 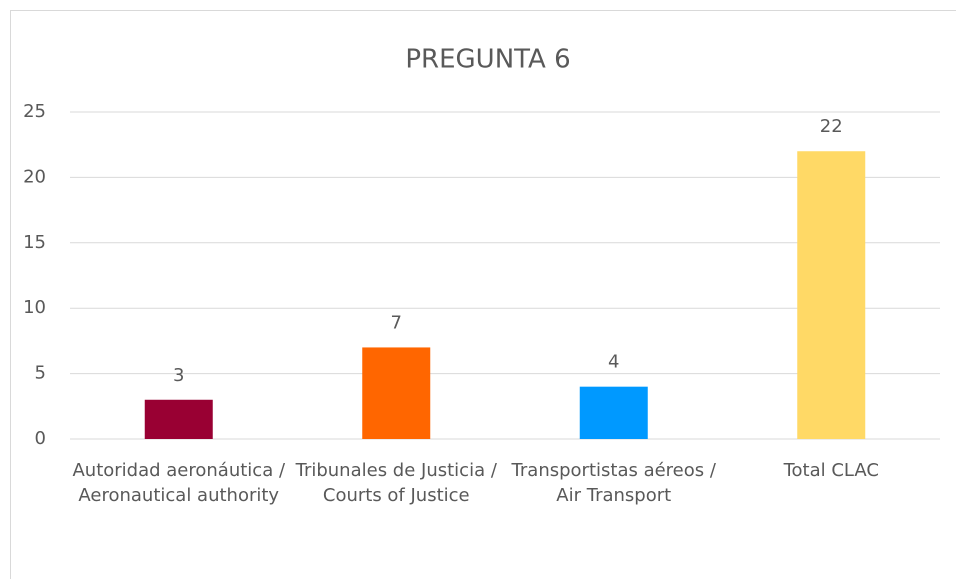 What do you see at coordinates (831, 470) in the screenshot?
I see `x-tick-label: Total CLAC` at bounding box center [831, 470].